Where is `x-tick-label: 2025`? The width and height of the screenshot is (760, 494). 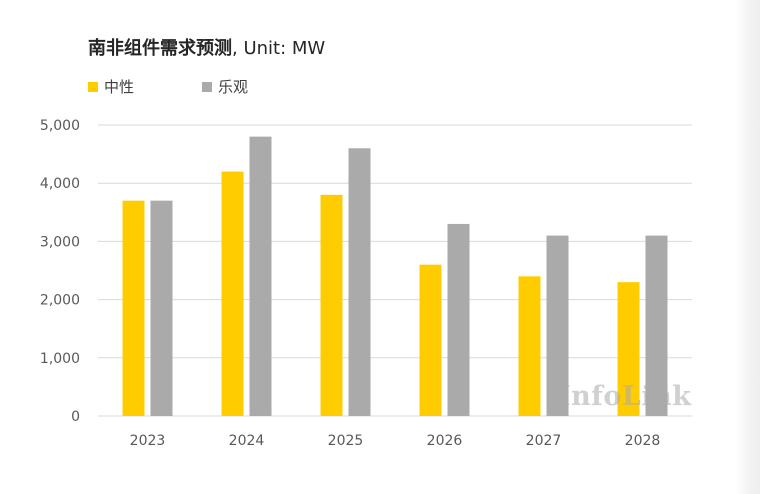
x-tick-label: 2025 is located at coordinates (346, 441).